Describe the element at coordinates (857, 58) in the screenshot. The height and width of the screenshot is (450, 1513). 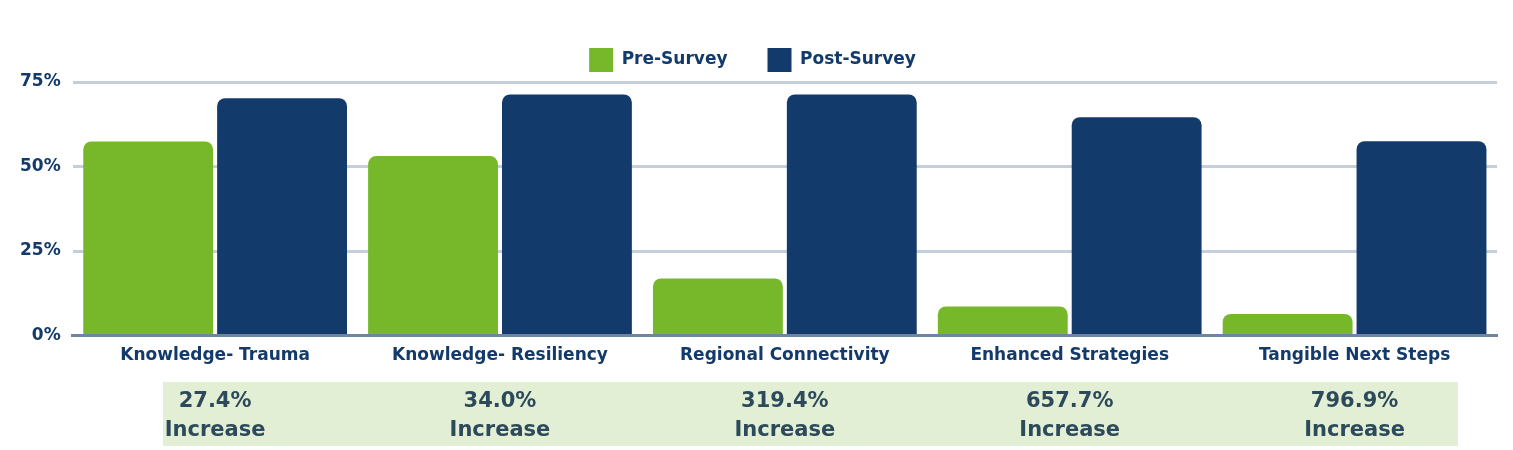
I see `legend-label: Post-Survey` at that location.